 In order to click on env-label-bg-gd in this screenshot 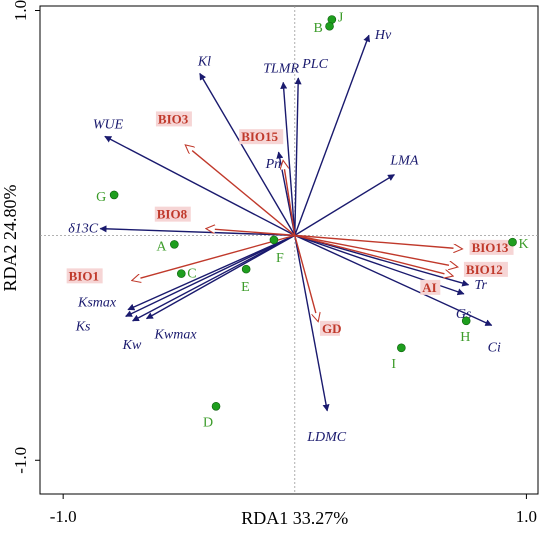, I will do `click(329, 328)`.